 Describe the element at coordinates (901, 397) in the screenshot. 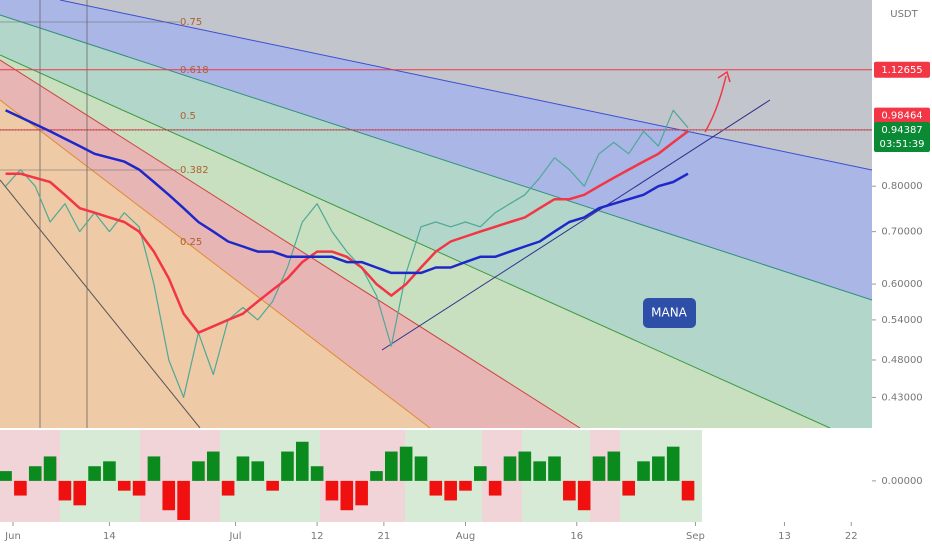

I see `y-tick-label: 0.43000` at that location.